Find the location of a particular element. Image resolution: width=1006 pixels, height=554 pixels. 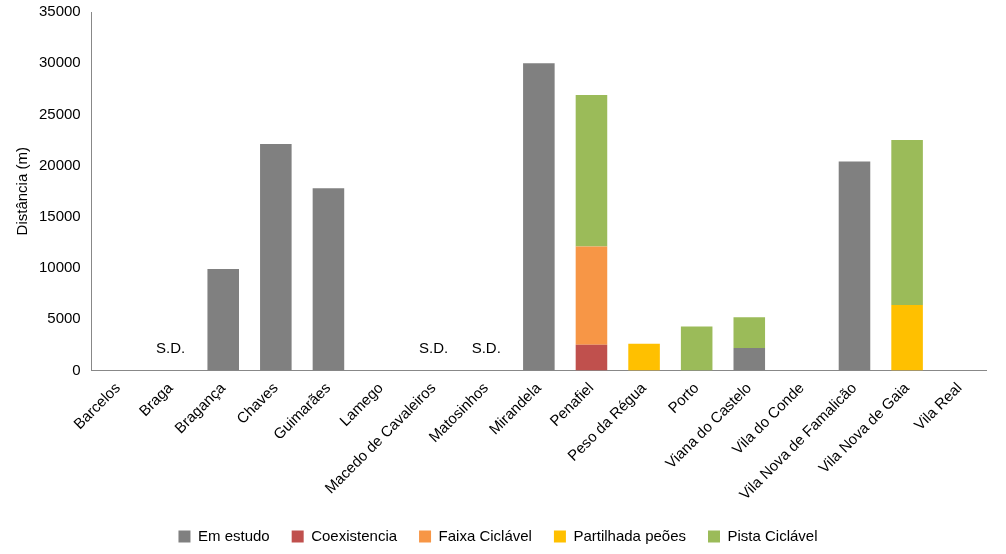

y-tick-label: 20000 is located at coordinates (59, 164).